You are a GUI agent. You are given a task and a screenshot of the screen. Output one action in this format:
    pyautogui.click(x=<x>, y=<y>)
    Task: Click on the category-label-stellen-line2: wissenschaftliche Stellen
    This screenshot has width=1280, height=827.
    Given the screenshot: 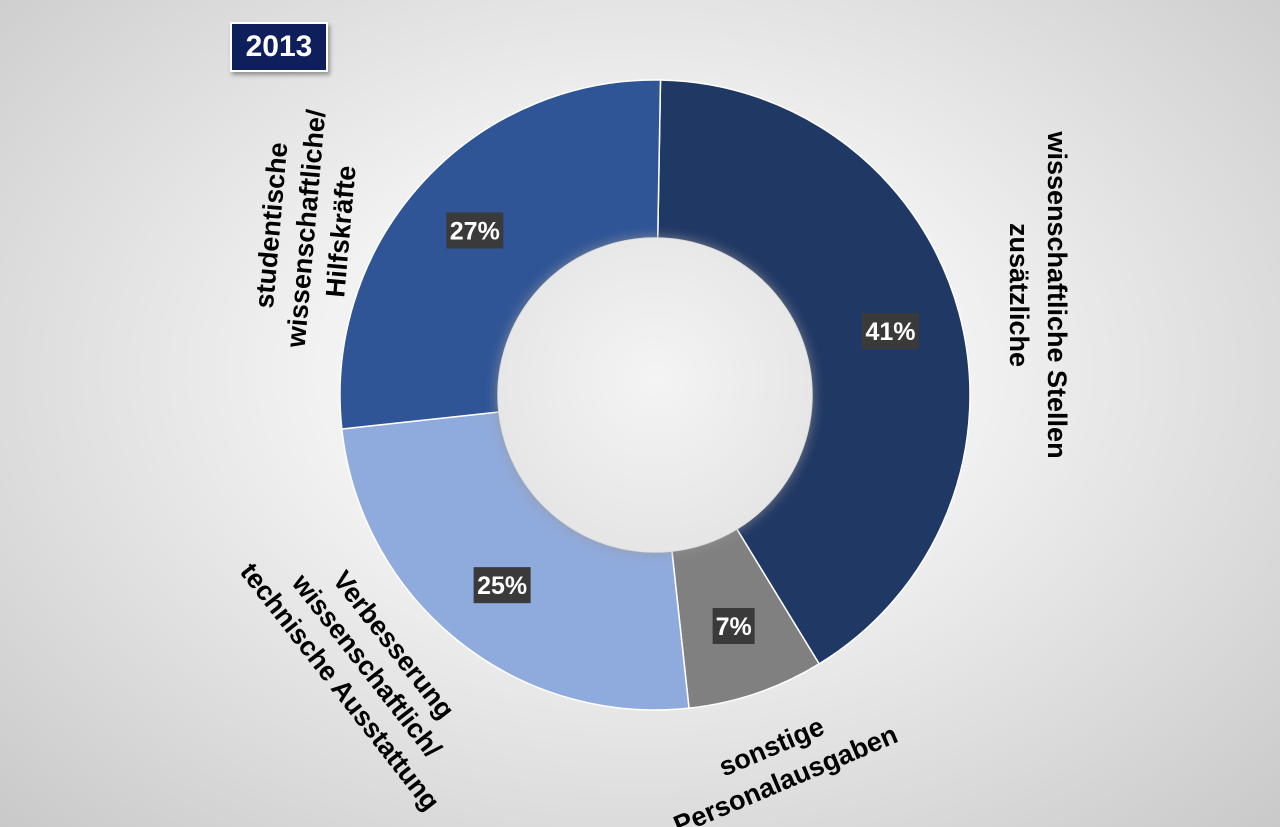 What is the action you would take?
    pyautogui.click(x=1057, y=294)
    